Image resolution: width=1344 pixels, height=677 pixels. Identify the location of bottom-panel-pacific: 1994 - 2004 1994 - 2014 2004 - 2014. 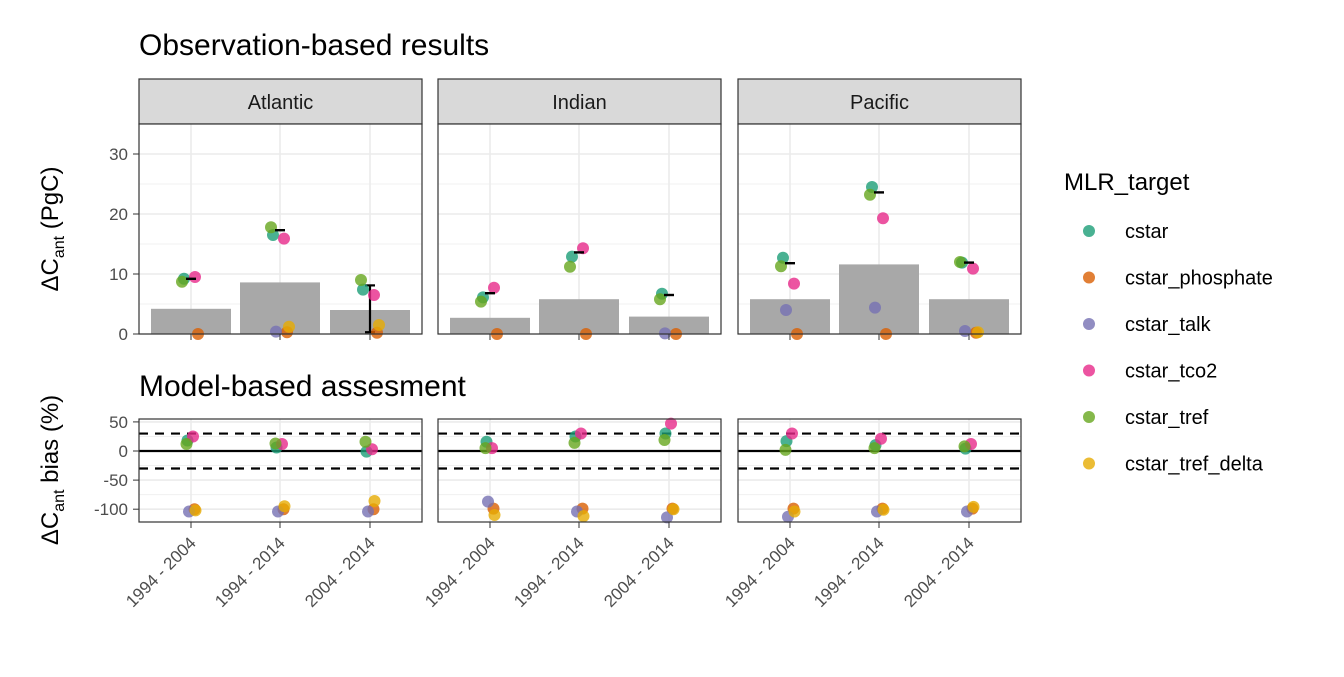
(871, 514).